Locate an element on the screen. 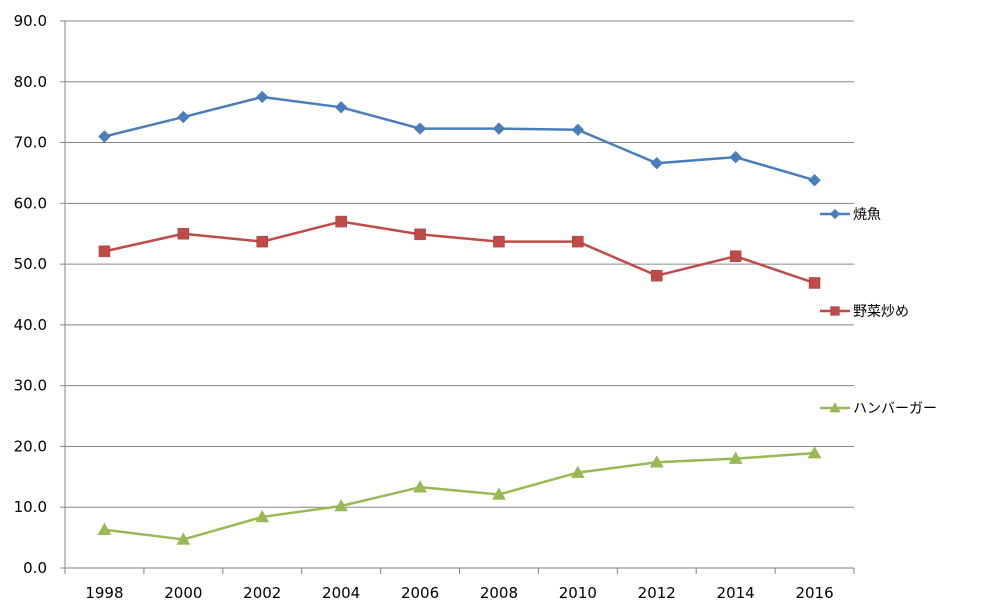  x-tick-label: 2000 is located at coordinates (183, 593).